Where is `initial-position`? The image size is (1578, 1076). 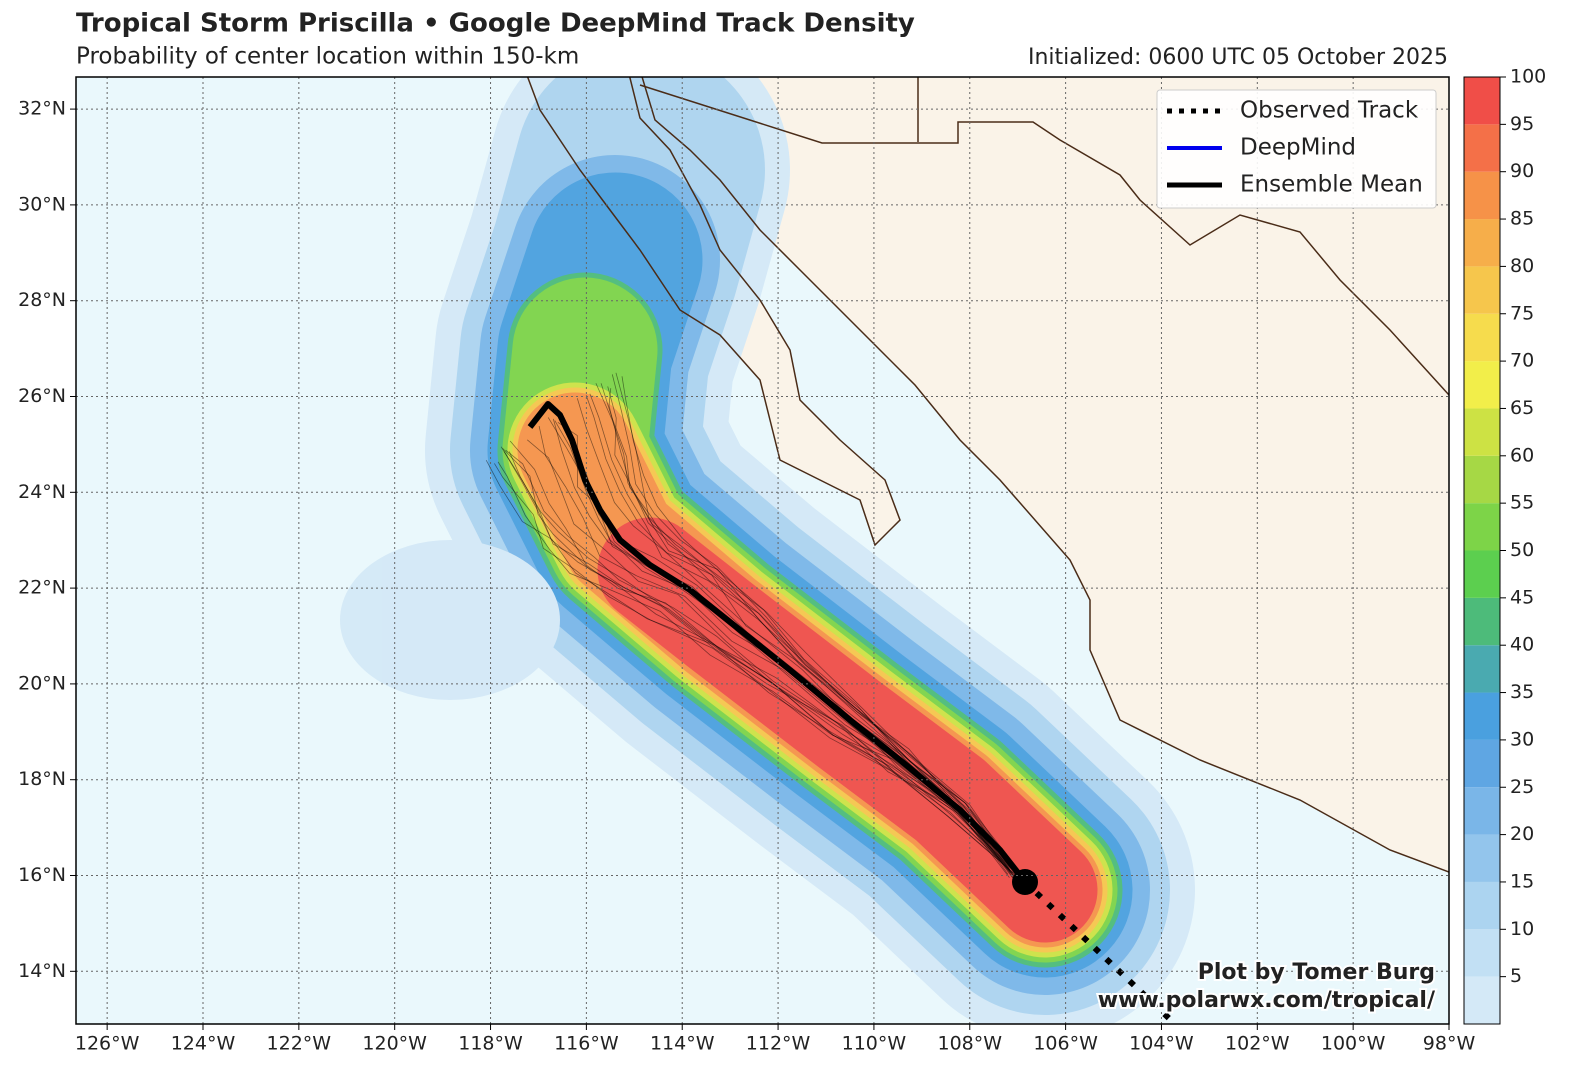 initial-position is located at coordinates (1025, 882).